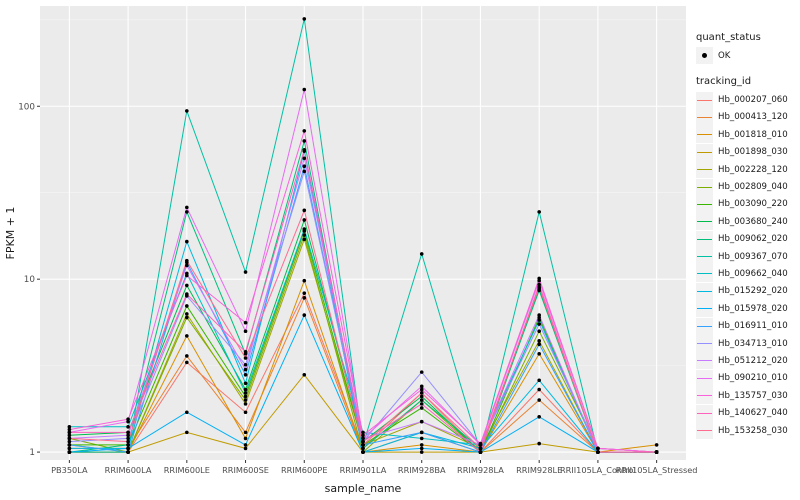 The image size is (800, 500). I want to click on legend-label: Hb_135757_030, so click(753, 395).